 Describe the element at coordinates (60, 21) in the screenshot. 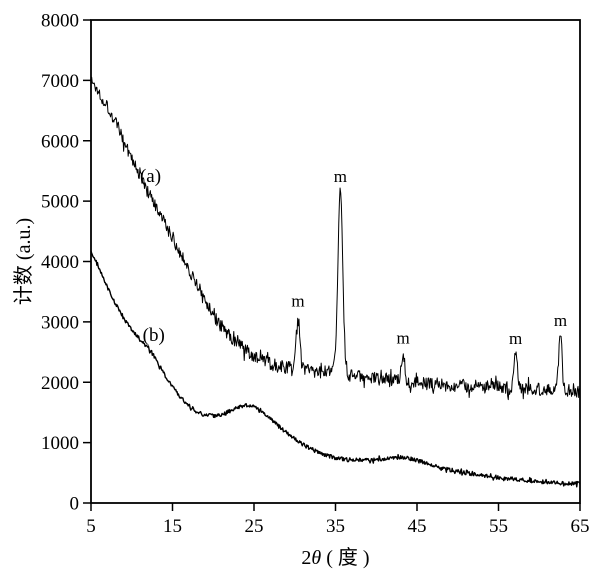

I see `y-tick-label: 8000` at that location.